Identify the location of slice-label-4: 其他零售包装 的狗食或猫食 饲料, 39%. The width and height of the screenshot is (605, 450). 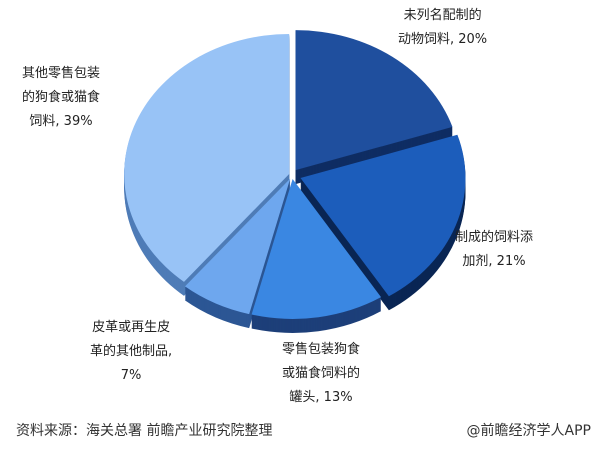
(61, 97).